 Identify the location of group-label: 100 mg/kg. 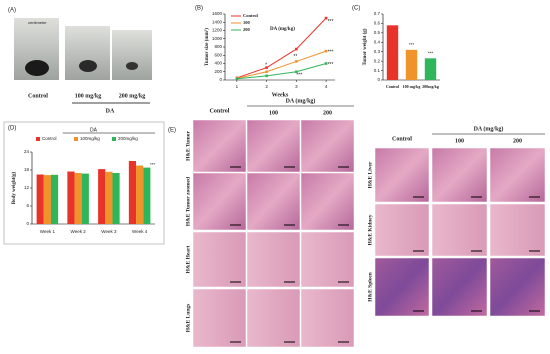
(88, 96).